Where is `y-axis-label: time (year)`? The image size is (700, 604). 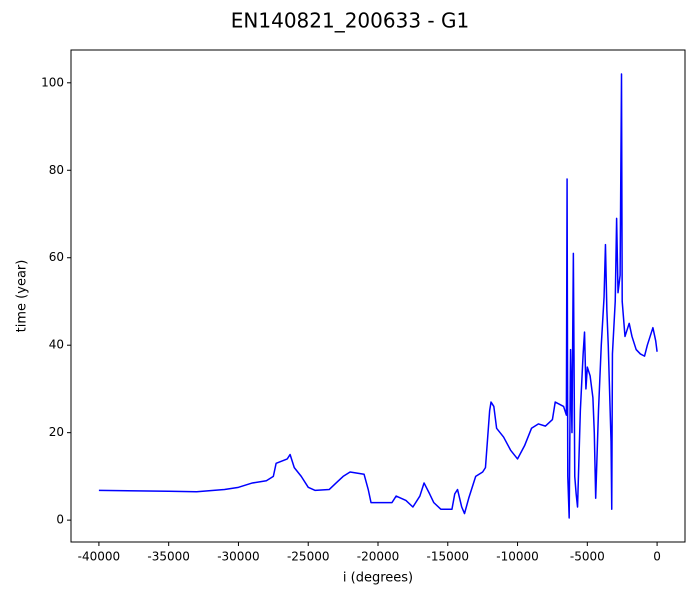 y-axis-label: time (year) is located at coordinates (22, 296).